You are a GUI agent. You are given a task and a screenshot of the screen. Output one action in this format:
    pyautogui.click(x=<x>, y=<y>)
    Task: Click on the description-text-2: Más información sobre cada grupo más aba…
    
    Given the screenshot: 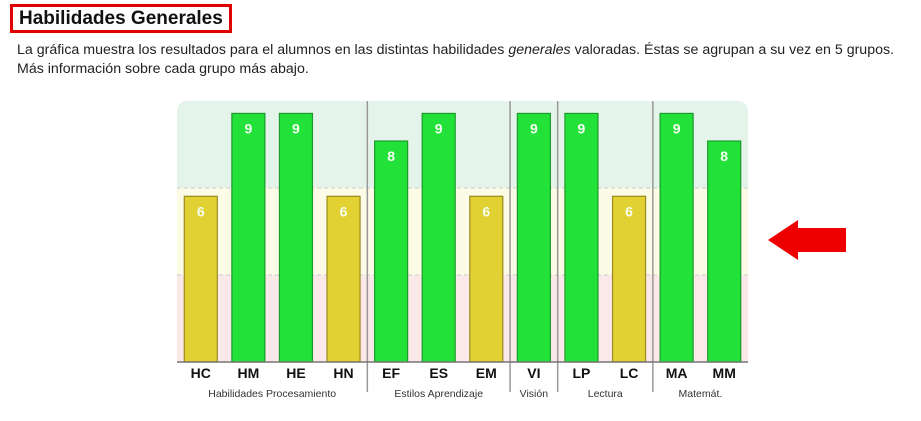 What is the action you would take?
    pyautogui.click(x=163, y=69)
    